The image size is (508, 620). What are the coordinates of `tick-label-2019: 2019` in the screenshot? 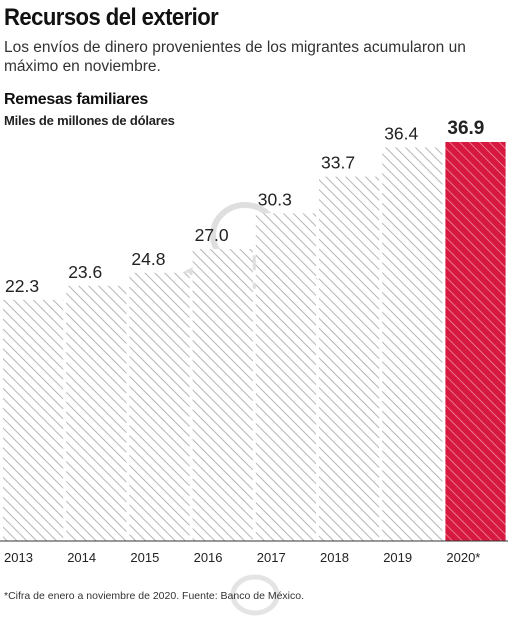 It's located at (397, 557).